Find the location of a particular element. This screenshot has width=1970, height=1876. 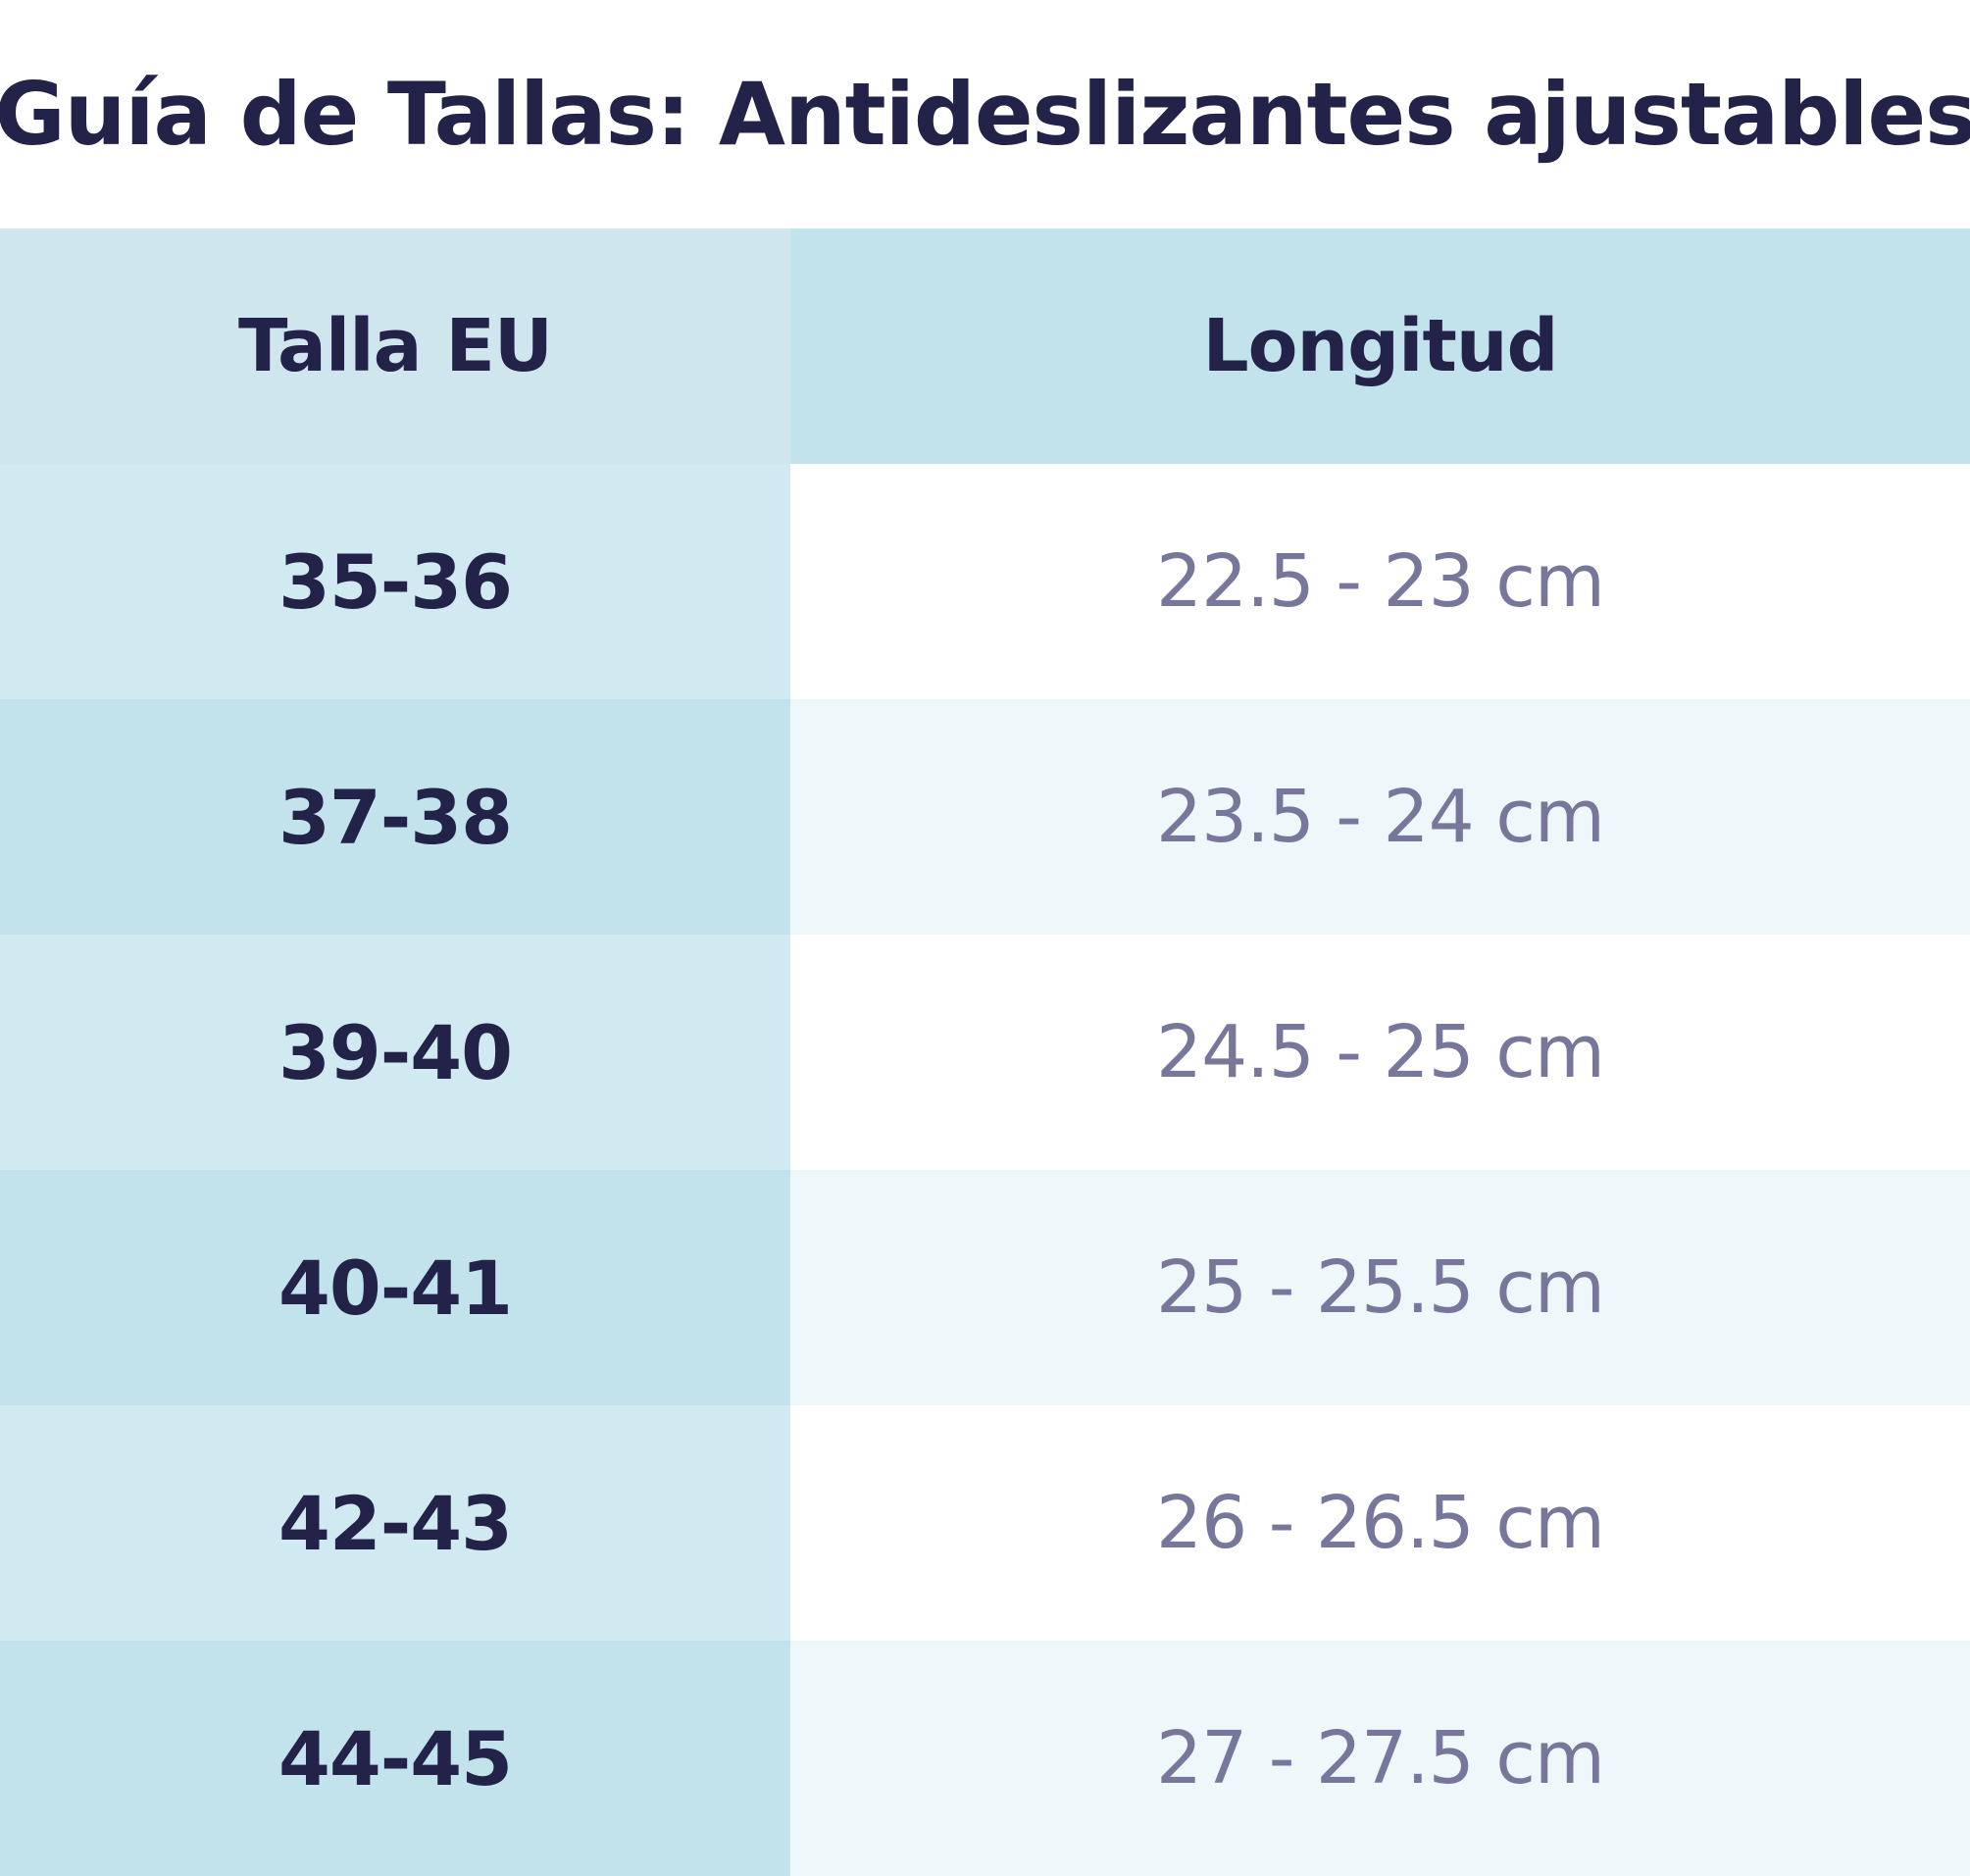

size-cell: 39-40 is located at coordinates (395, 1052).